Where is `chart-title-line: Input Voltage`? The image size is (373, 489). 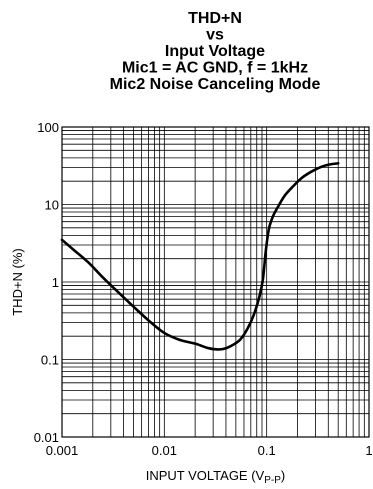 chart-title-line: Input Voltage is located at coordinates (215, 51).